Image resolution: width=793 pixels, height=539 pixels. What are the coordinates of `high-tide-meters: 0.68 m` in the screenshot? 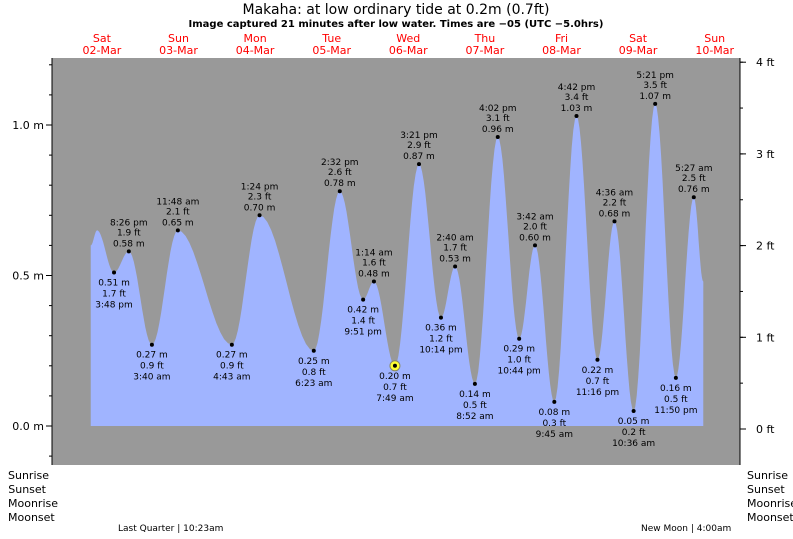 It's located at (615, 214).